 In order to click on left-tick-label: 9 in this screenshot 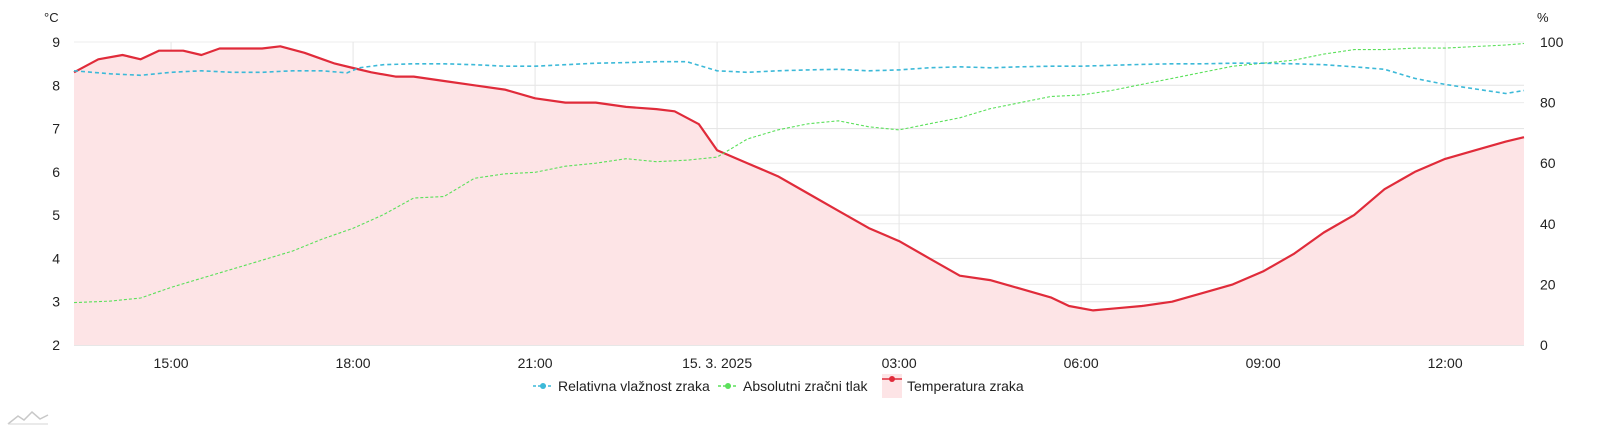, I will do `click(56, 42)`.